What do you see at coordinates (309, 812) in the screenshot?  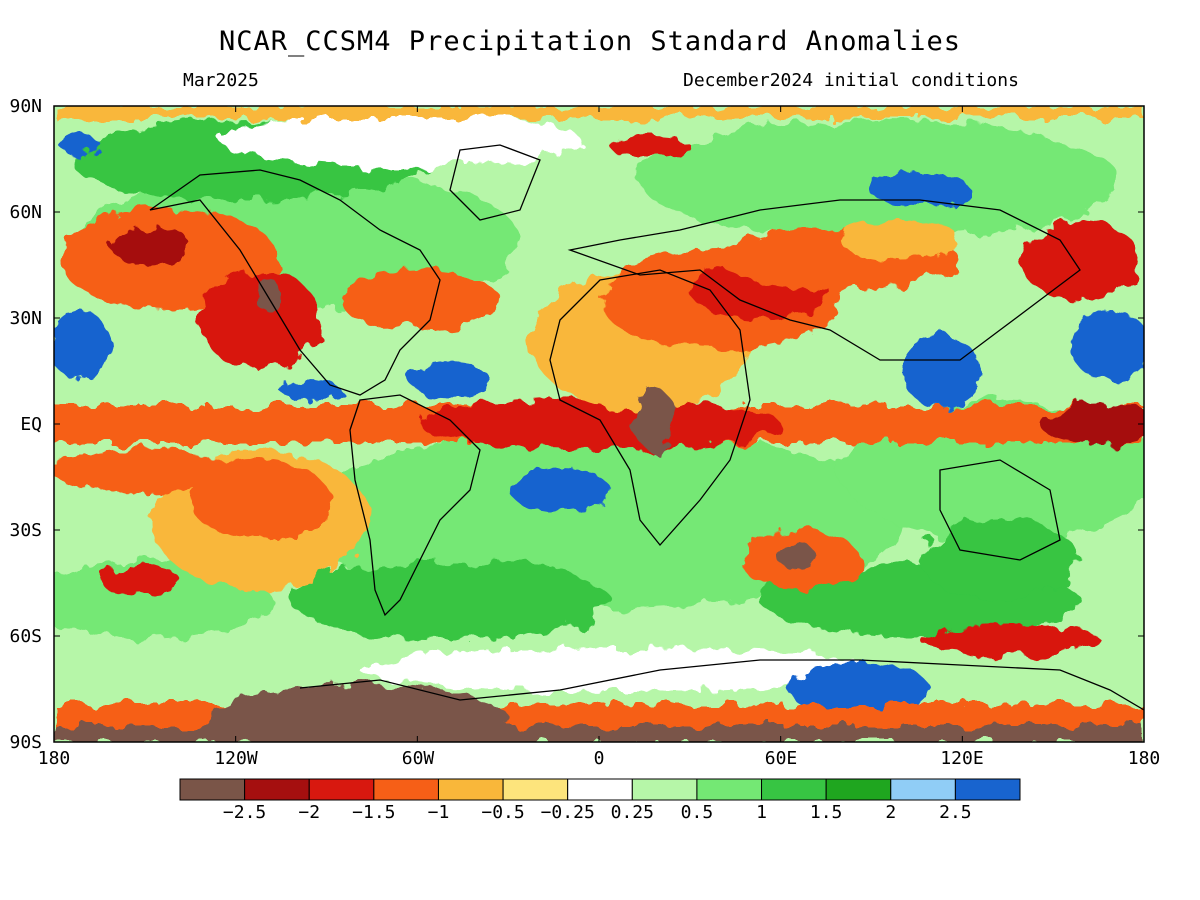 I see `colorbar-label: −2` at bounding box center [309, 812].